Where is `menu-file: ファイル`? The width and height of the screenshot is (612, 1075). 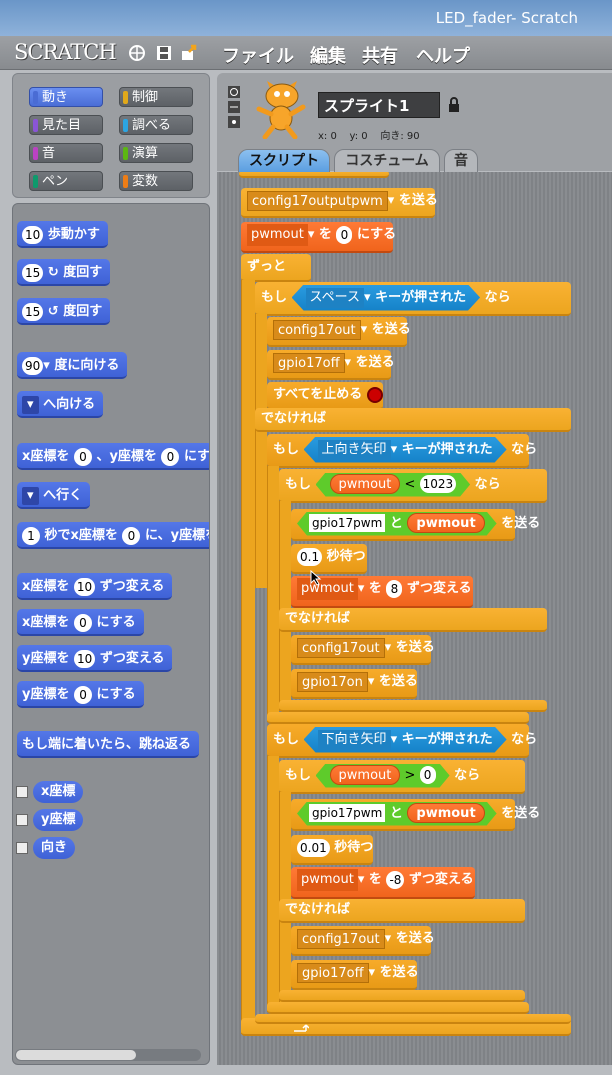 menu-file: ファイル is located at coordinates (258, 56).